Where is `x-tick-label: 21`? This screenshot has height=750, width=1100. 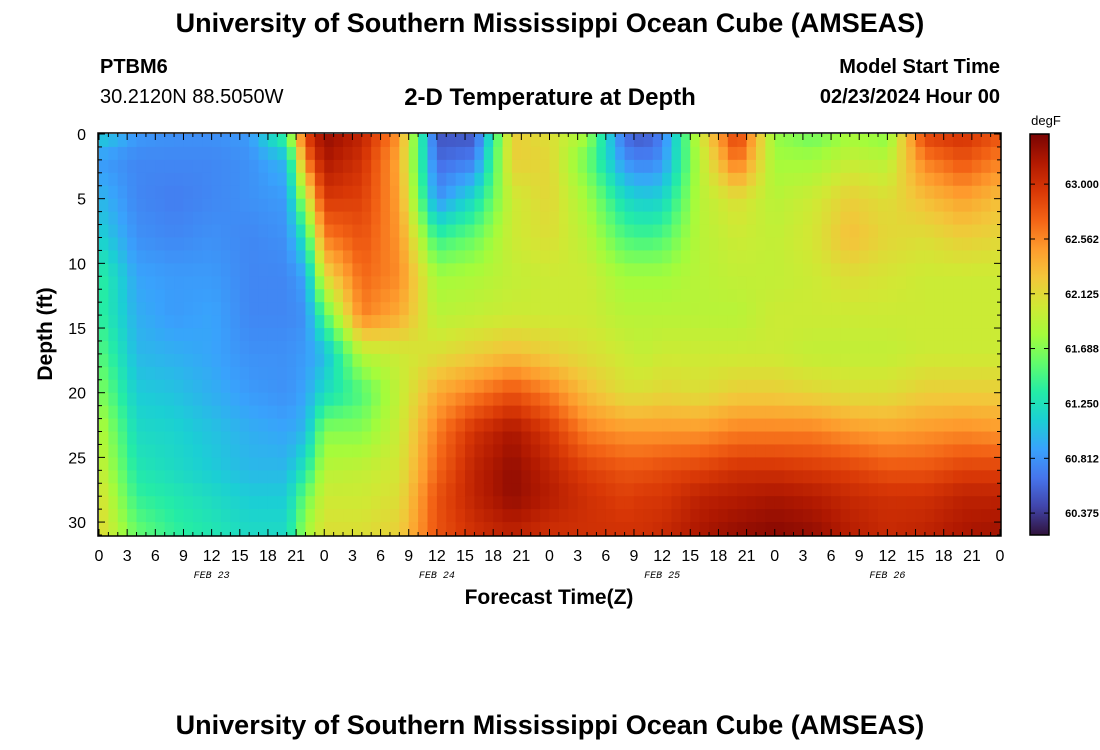
x-tick-label: 21 is located at coordinates (747, 556).